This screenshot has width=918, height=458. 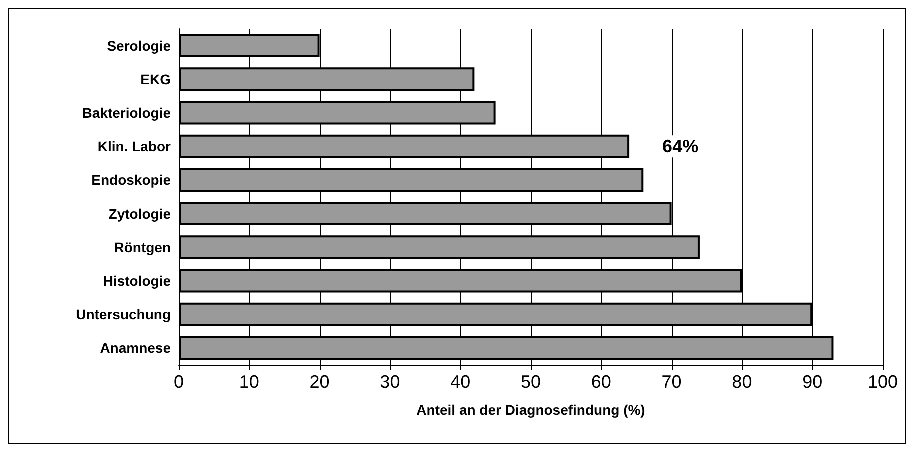 I want to click on y-tick-label: Bakteriologie, so click(x=127, y=113).